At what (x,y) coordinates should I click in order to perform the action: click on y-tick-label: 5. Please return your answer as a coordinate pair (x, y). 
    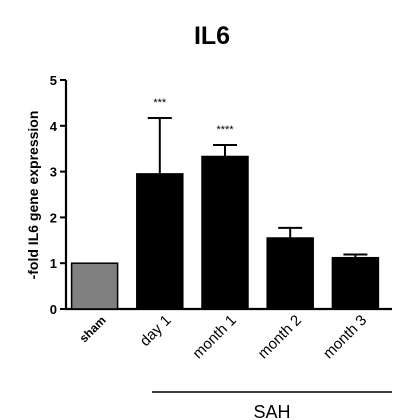
    Looking at the image, I should click on (53, 80).